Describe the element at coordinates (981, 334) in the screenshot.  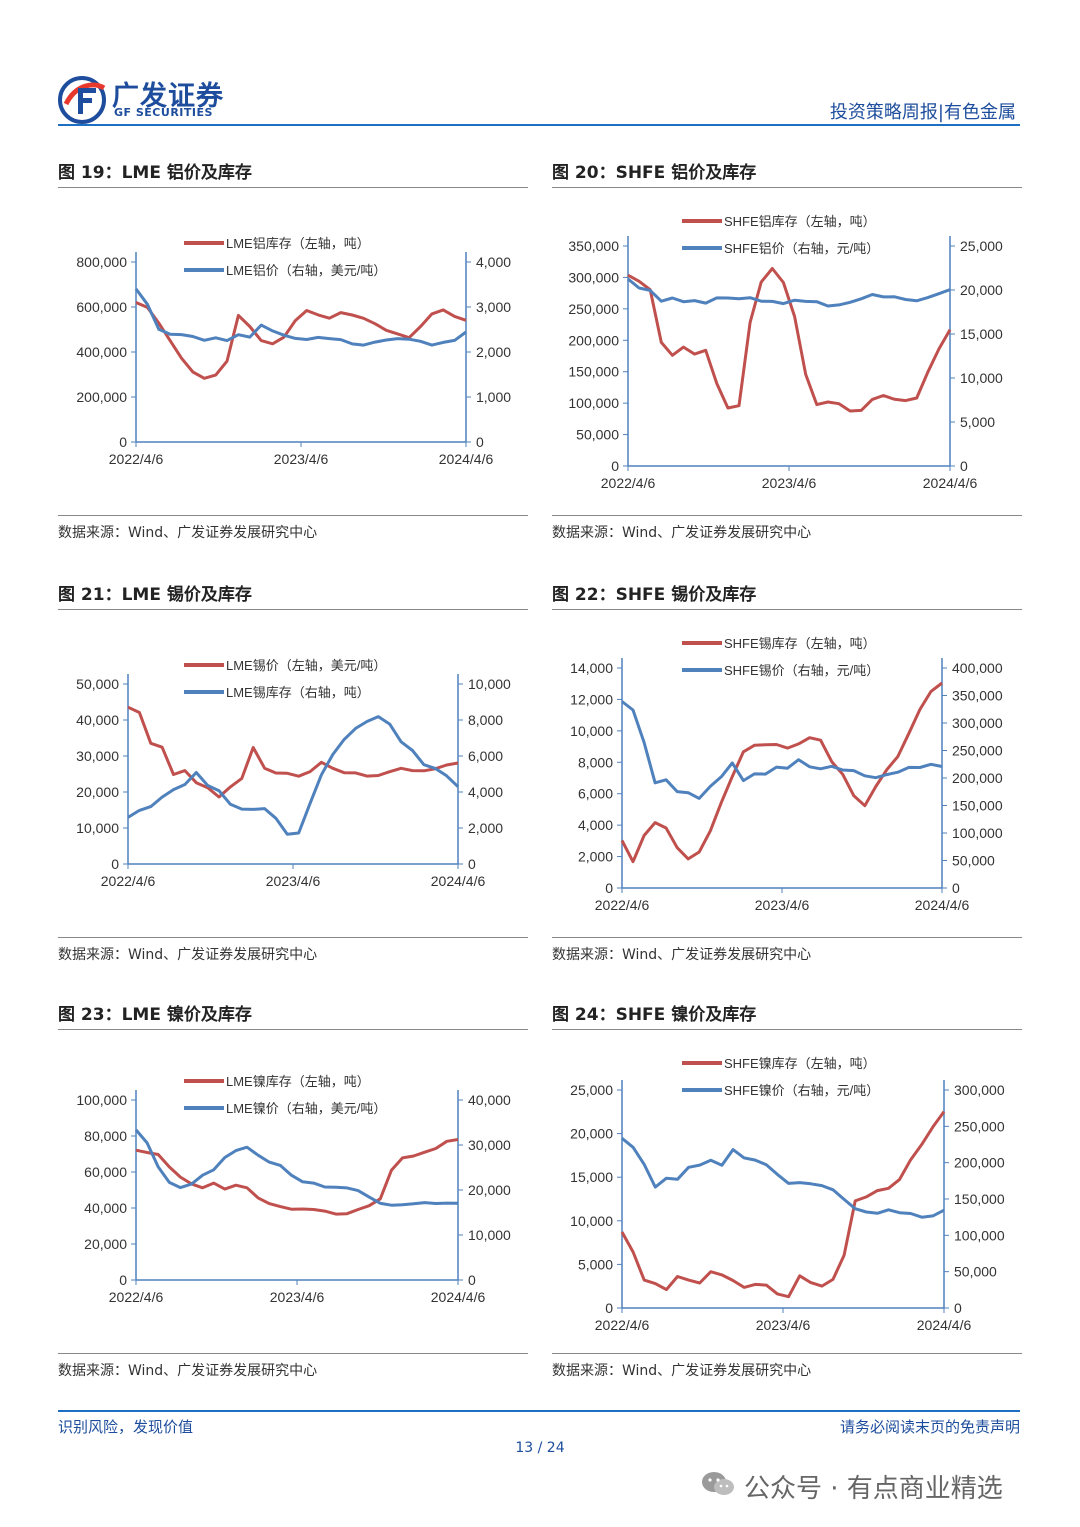
I see `right-axis-tick-label: 15,000` at that location.